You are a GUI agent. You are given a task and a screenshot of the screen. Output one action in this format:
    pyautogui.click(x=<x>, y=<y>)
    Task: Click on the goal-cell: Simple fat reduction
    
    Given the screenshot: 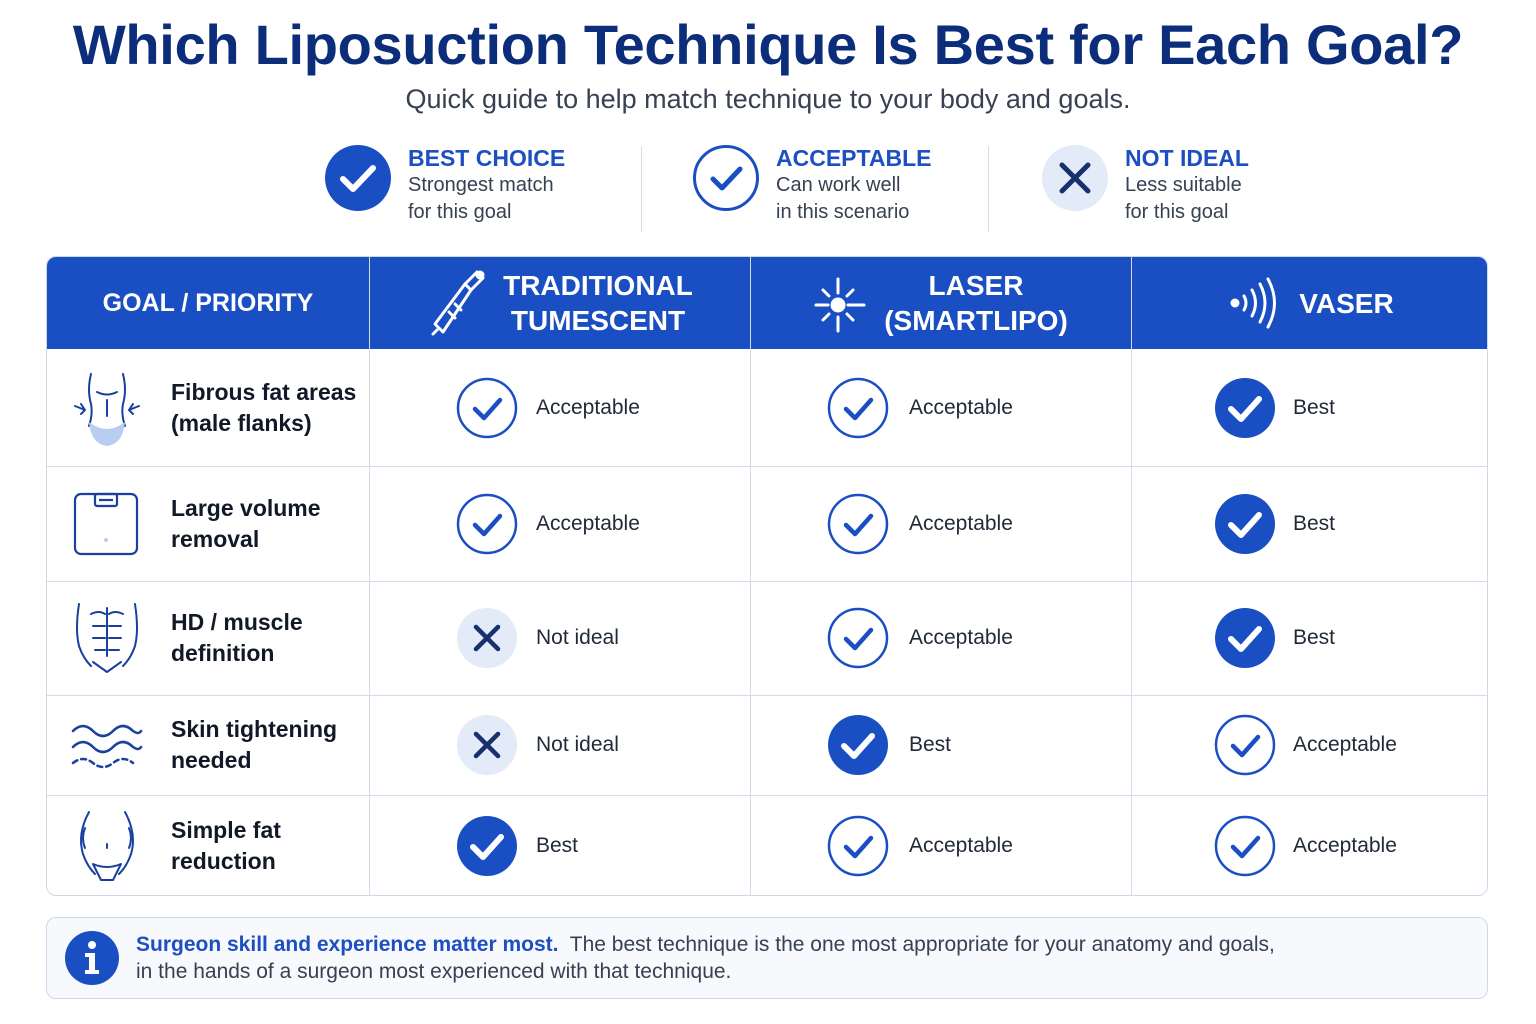 What is the action you would take?
    pyautogui.click(x=208, y=845)
    